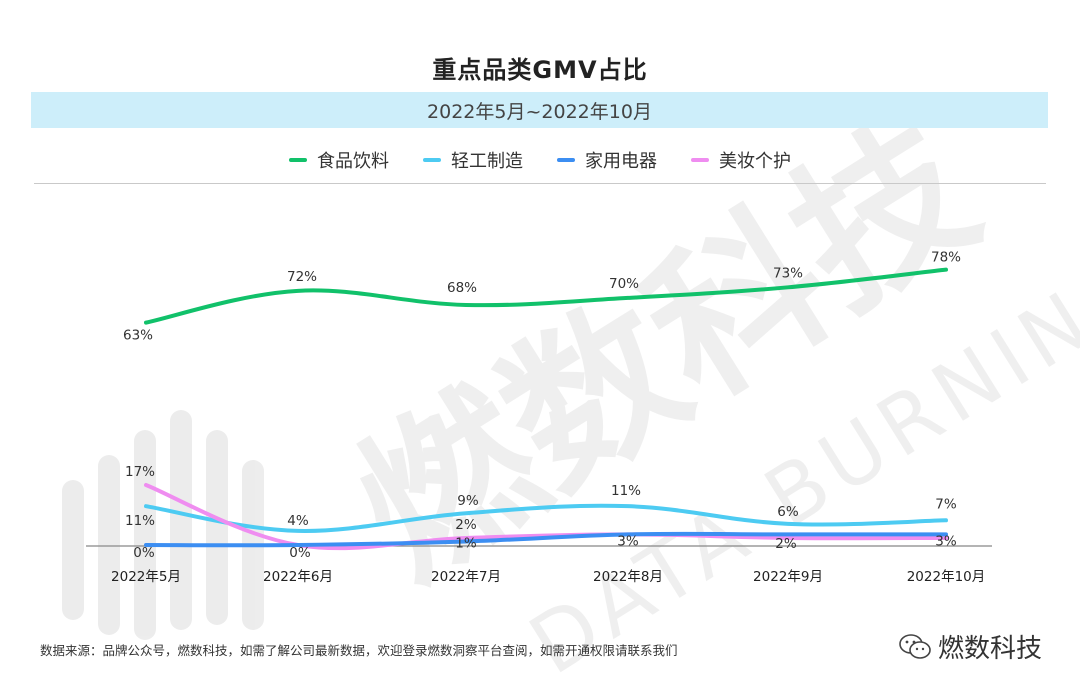 The image size is (1080, 695). I want to click on data-label: 7%, so click(946, 504).